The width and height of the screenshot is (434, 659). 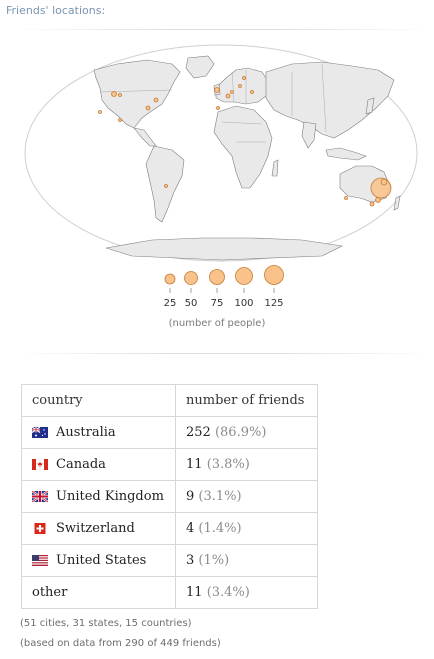 What do you see at coordinates (40, 496) in the screenshot?
I see `uk-flag-icon` at bounding box center [40, 496].